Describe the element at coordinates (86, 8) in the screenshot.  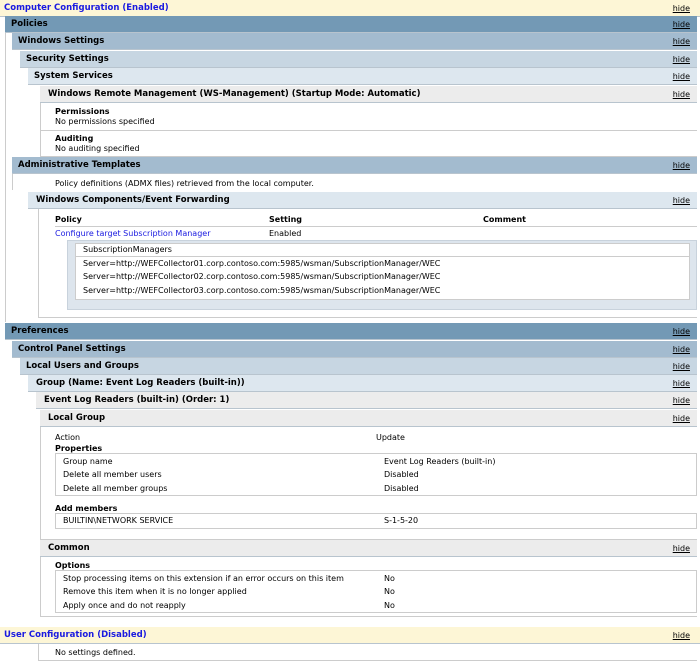
I see `section-title: Computer Configuration (Enabled)` at that location.